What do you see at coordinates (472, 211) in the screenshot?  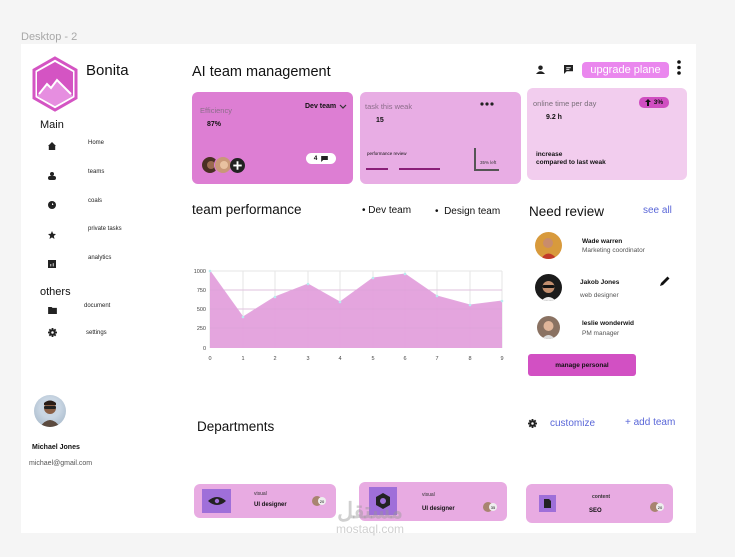 I see `legend-label: Design team` at bounding box center [472, 211].